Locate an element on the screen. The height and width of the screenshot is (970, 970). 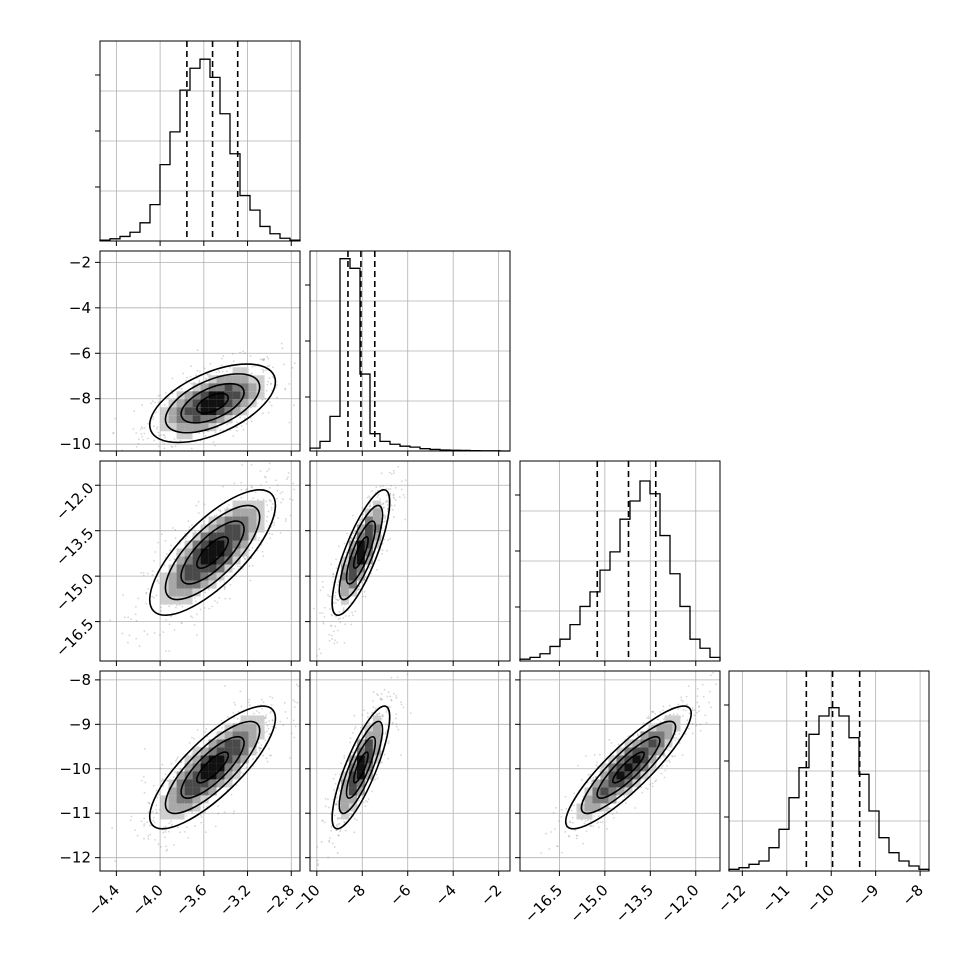
y-tick-label: −12 is located at coordinates (75, 858).